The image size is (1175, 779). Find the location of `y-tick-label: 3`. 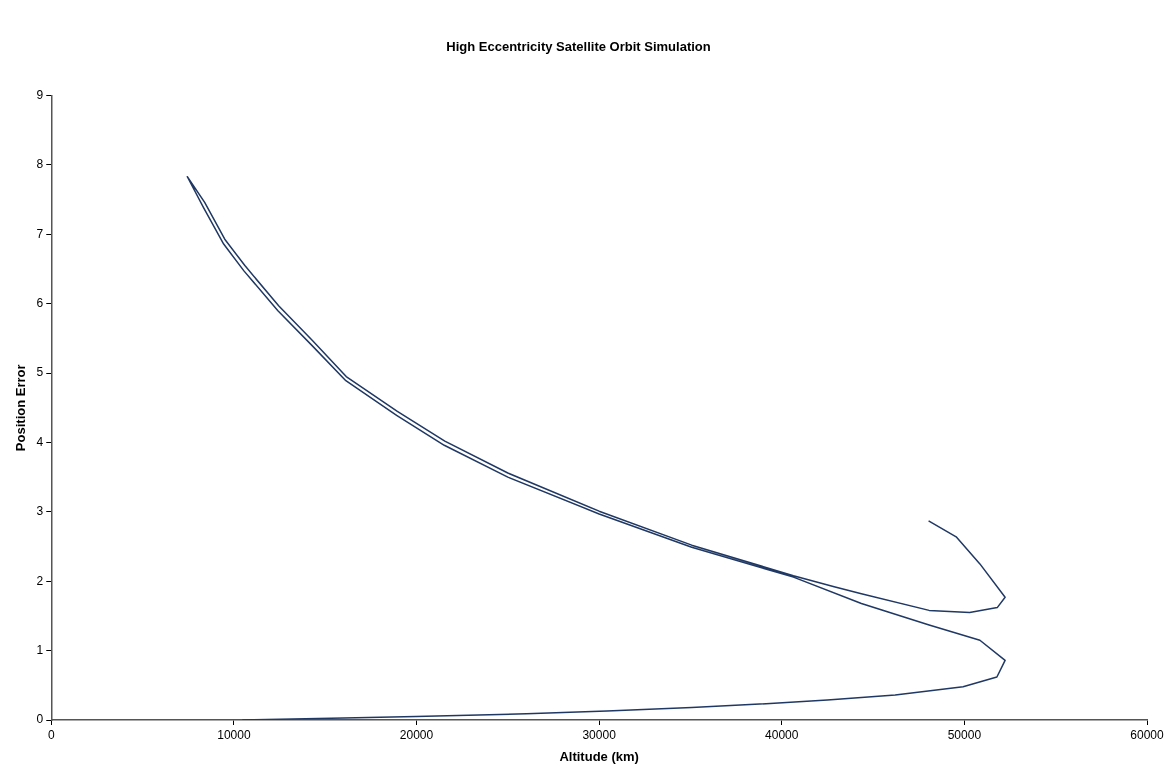

y-tick-label: 3 is located at coordinates (40, 511).